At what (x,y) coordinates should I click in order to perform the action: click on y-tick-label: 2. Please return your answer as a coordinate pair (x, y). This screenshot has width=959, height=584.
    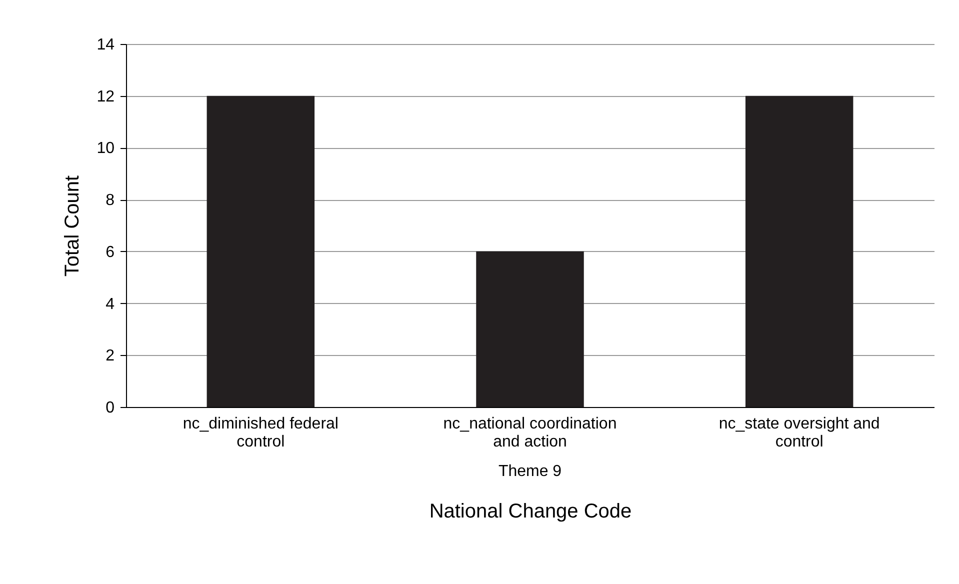
    Looking at the image, I should click on (110, 356).